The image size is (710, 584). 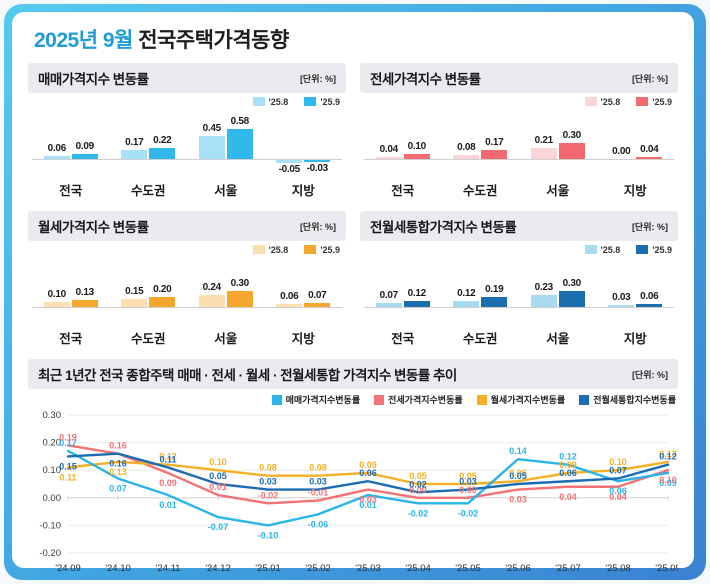 I want to click on point-value-label: 0.11, so click(x=167, y=459).